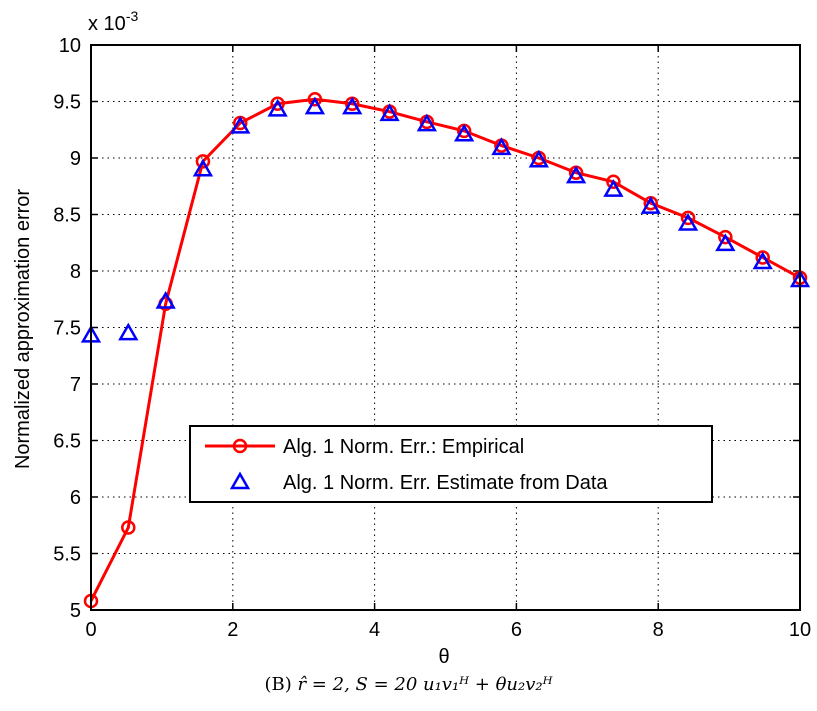 This screenshot has height=711, width=817. I want to click on y-tick-label: 5.5, so click(67, 555).